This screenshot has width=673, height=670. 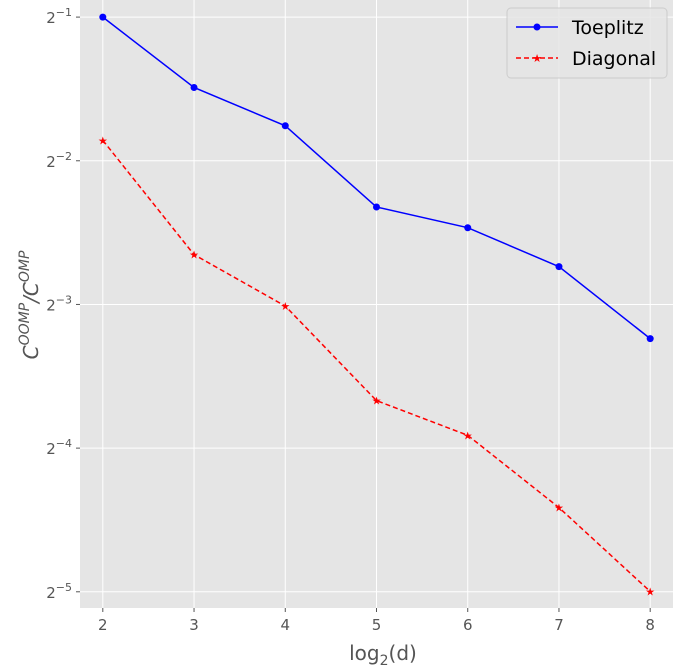 I want to click on x-tick-label: 5, so click(x=377, y=625).